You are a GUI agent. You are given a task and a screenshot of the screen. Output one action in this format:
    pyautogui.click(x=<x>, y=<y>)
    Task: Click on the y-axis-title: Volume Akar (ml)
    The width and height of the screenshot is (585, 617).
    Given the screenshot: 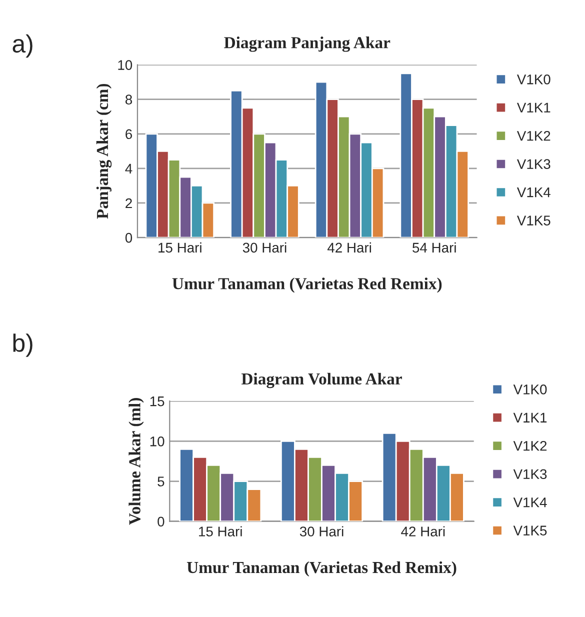 What is the action you would take?
    pyautogui.click(x=136, y=461)
    